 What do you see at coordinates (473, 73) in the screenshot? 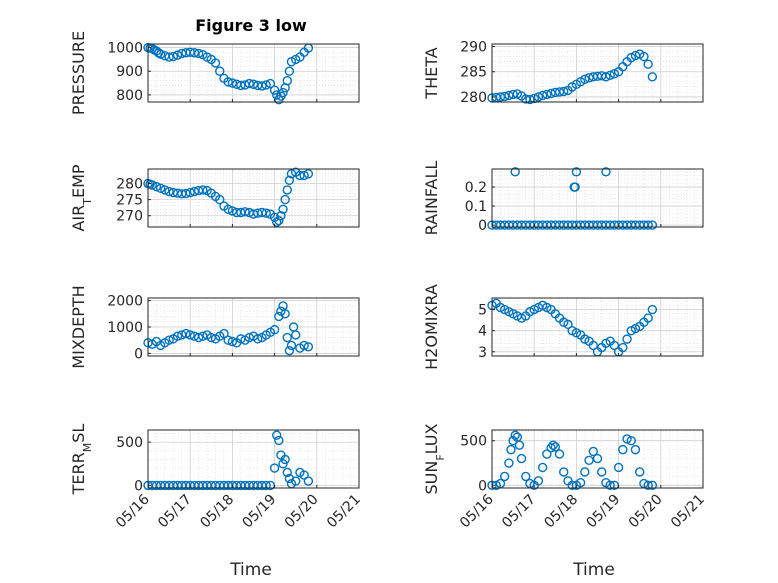
I see `y-tick-label: 285` at bounding box center [473, 73].